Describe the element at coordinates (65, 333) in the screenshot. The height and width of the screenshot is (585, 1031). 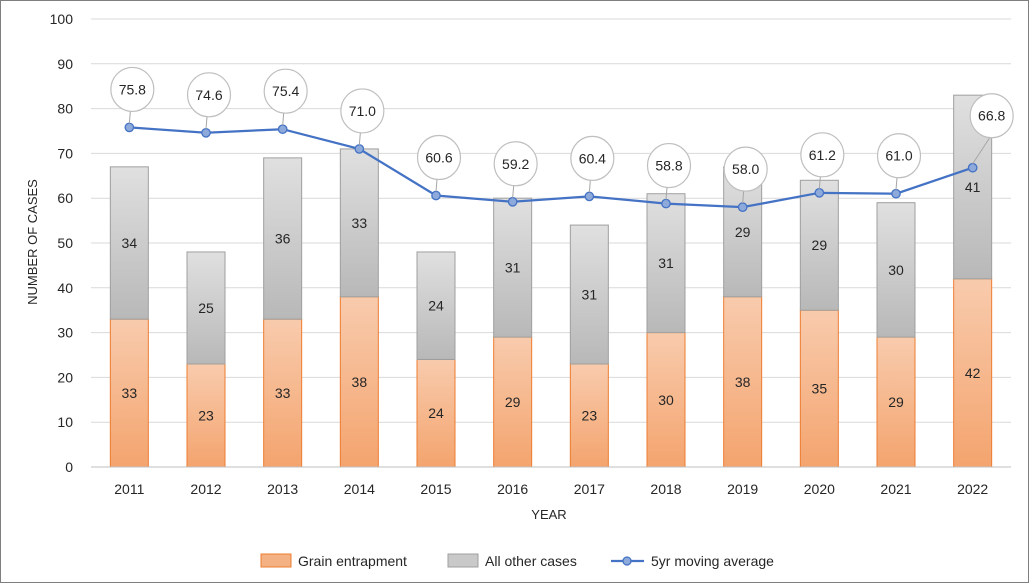
I see `y-tick-label: 30` at that location.